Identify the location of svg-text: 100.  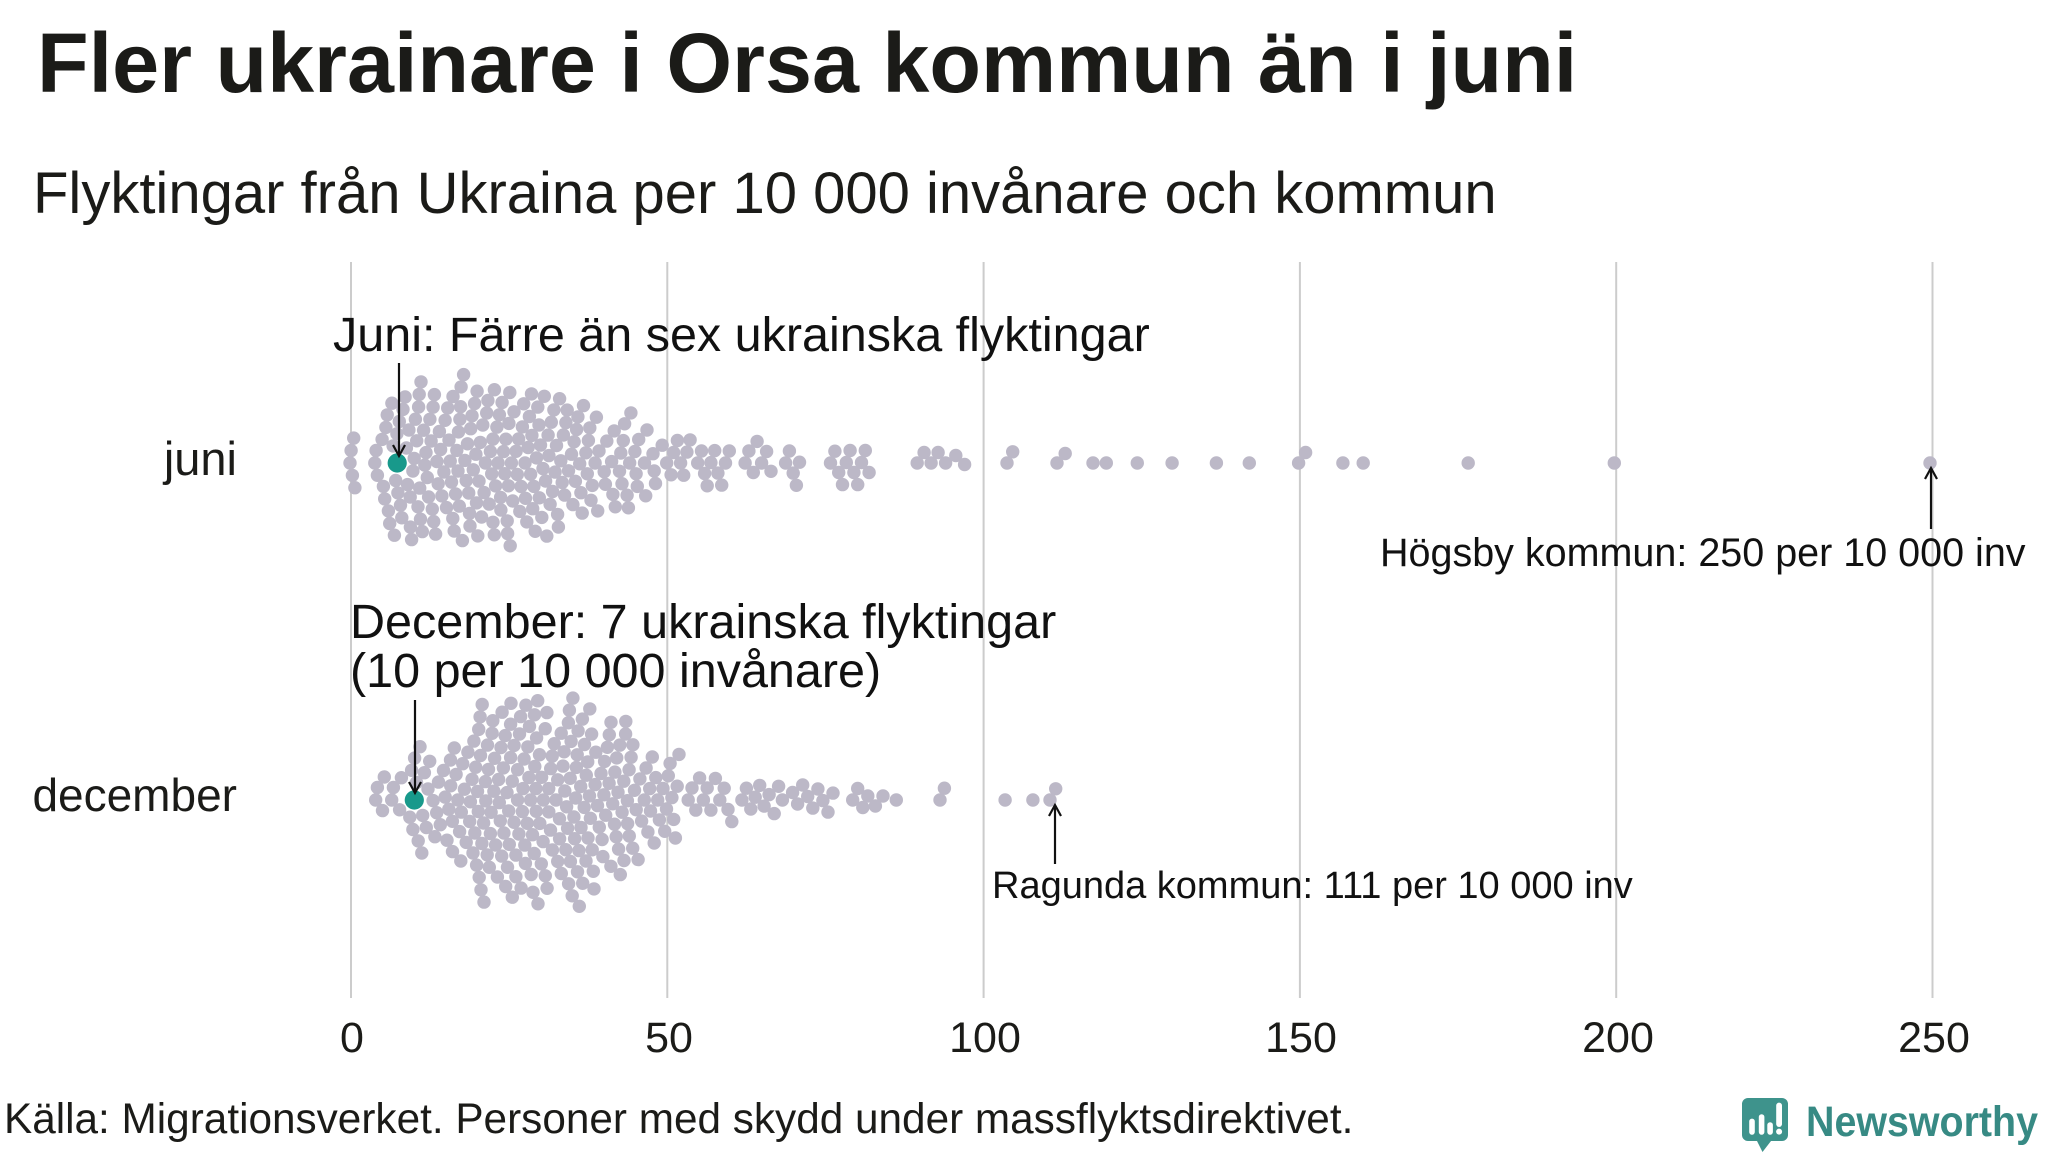
(985, 1038).